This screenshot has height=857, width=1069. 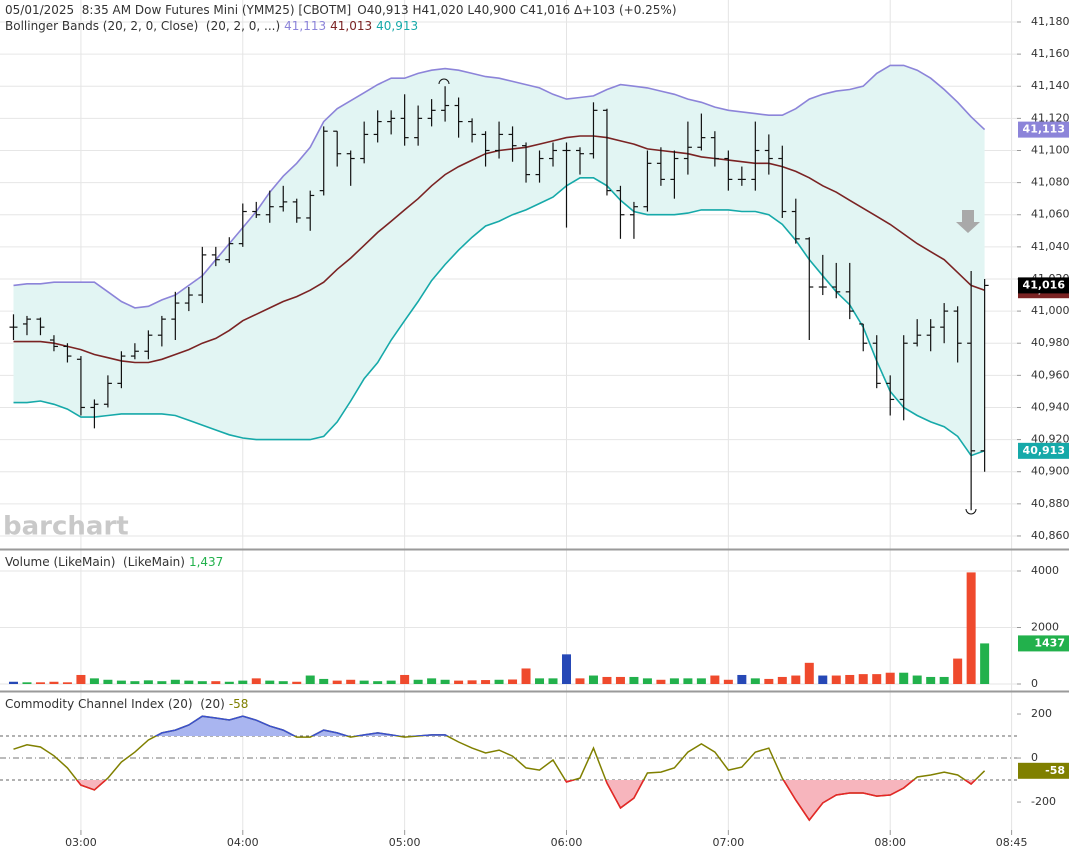 I want to click on cci-low-fill, so click(x=499, y=800).